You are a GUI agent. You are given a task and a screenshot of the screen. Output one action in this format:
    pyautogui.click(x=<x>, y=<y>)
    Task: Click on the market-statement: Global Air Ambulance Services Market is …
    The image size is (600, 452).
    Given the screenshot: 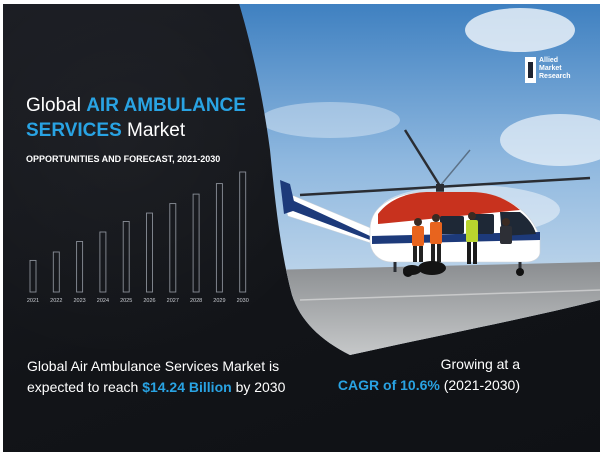 What is the action you would take?
    pyautogui.click(x=156, y=377)
    